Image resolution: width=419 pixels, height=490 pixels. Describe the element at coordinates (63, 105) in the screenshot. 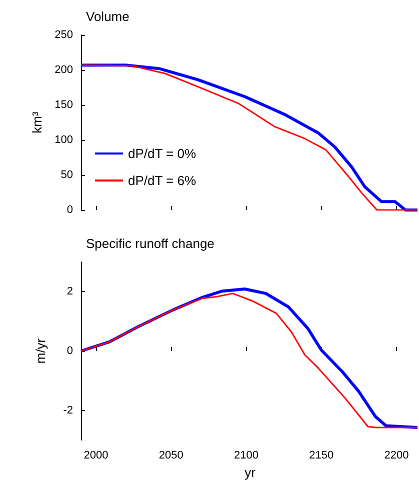

I see `y-tick-label: 150` at that location.